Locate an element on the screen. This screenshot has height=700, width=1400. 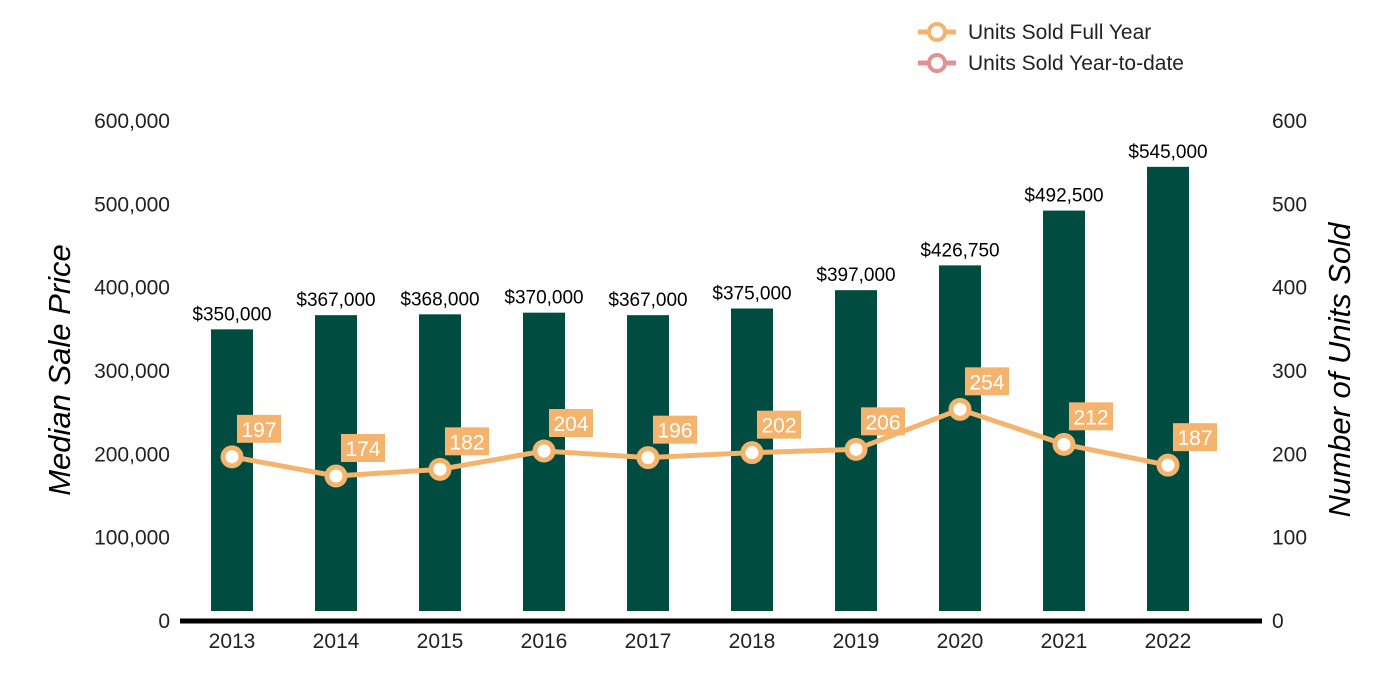
units-label-2015: 182 is located at coordinates (467, 441).